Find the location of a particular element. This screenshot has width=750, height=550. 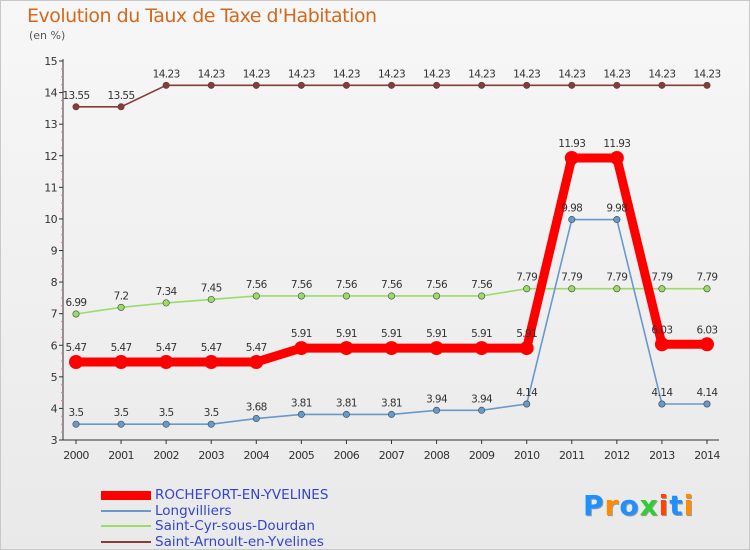

y-tick-label: 11 is located at coordinates (50, 187).